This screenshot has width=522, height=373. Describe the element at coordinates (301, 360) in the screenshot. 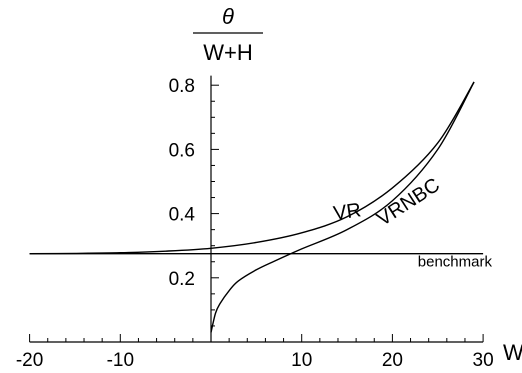

I see `x-tick-label: 10` at that location.